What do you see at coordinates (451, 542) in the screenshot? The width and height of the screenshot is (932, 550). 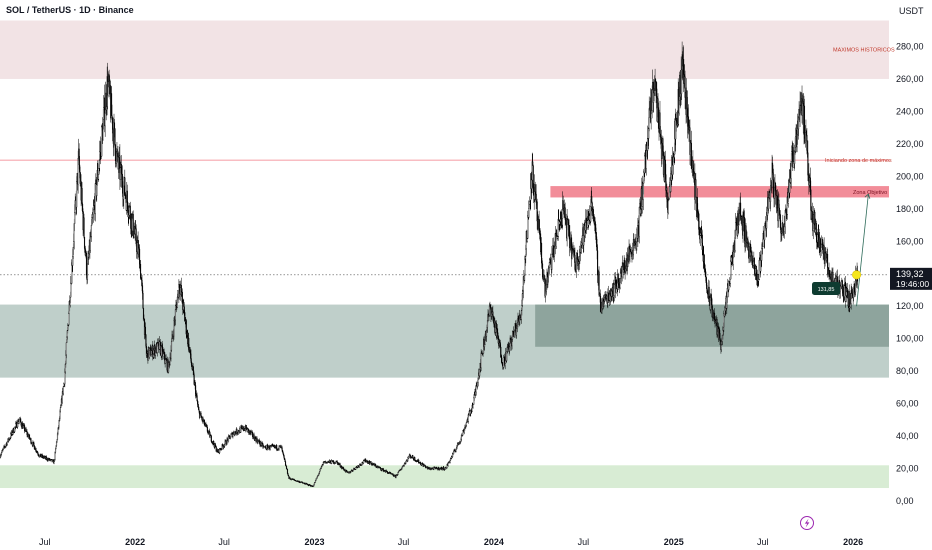 I see `x-axis: Jul 2022 Jul 2023 Jul 2024 Jul 2025 Jul 2026` at bounding box center [451, 542].